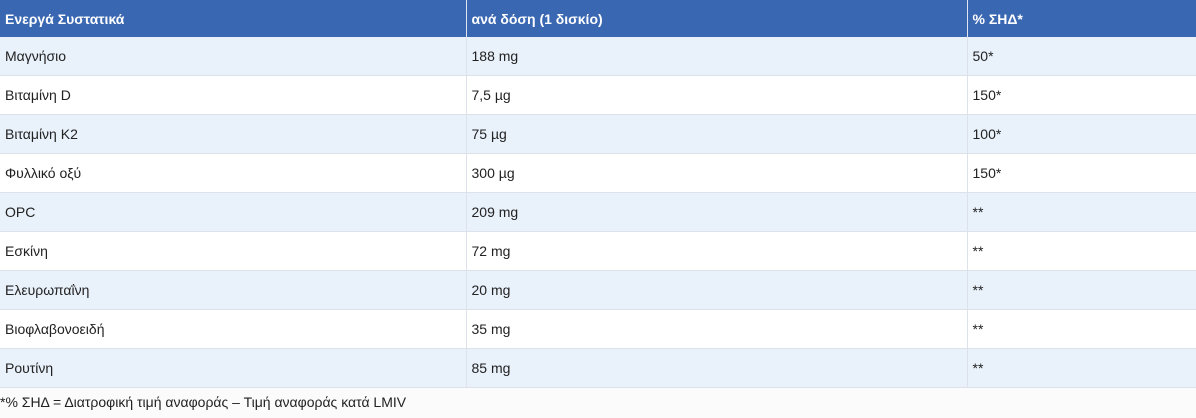  I want to click on dose-cell: 188 mg, so click(717, 56).